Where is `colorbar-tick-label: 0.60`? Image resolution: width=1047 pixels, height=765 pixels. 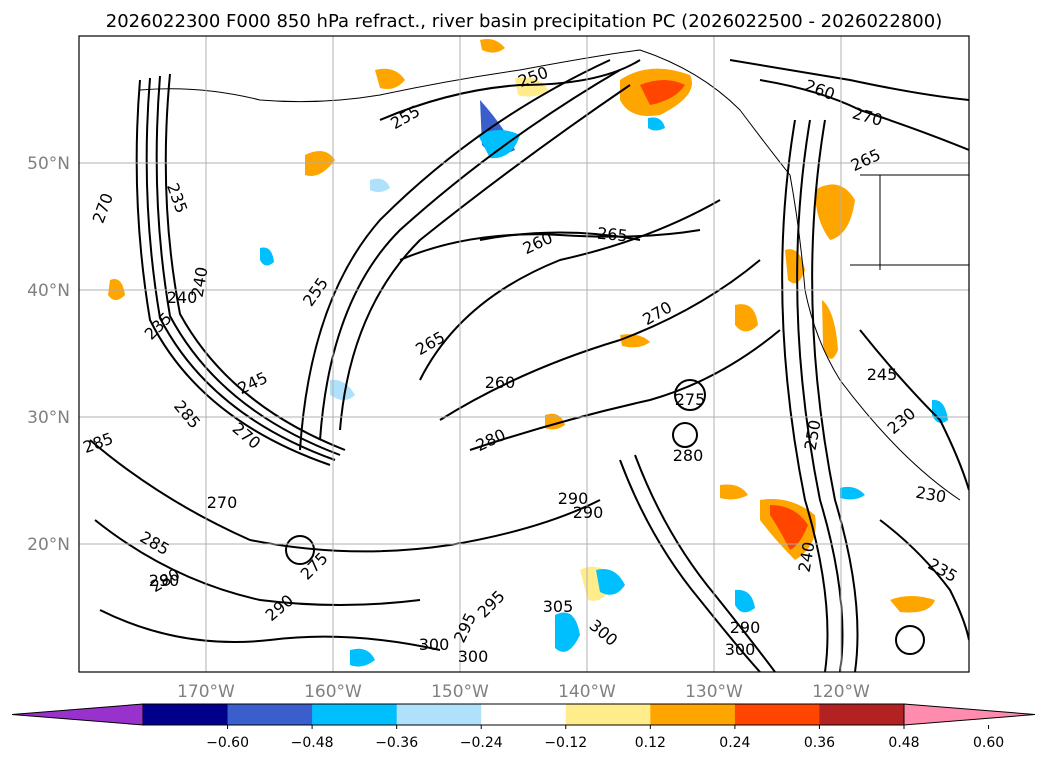 colorbar-tick-label: 0.60 is located at coordinates (988, 743).